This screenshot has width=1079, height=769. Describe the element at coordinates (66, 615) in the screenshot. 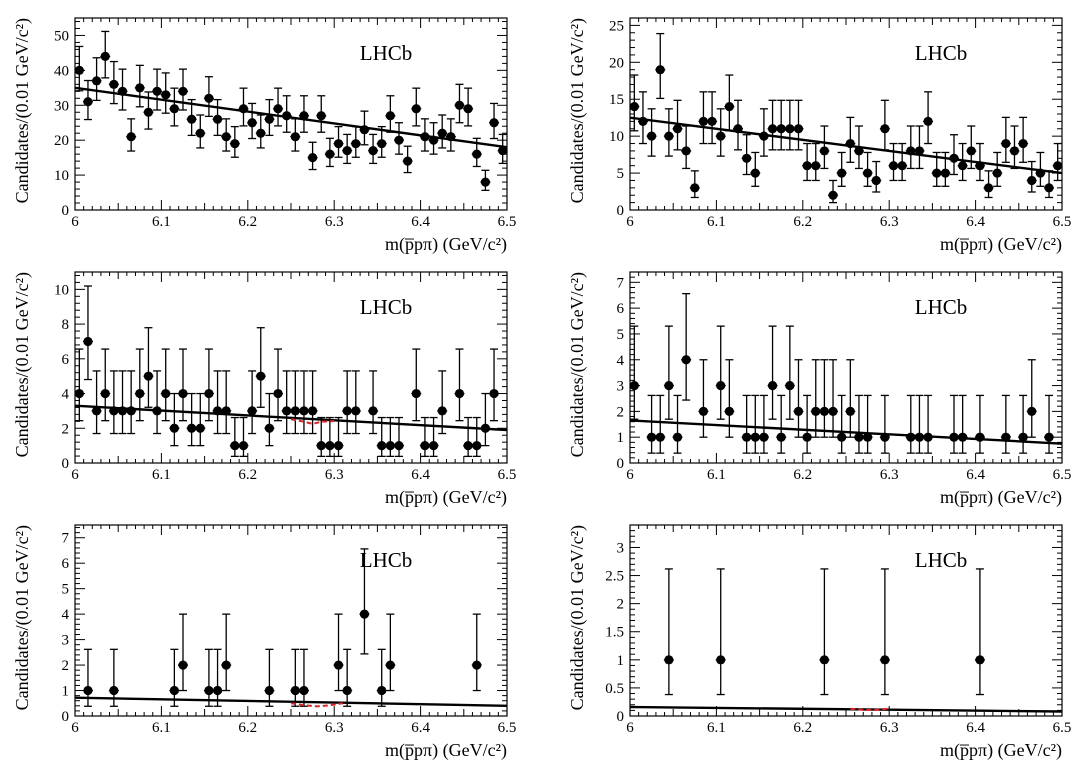

I see `y-tick-label: 4` at that location.